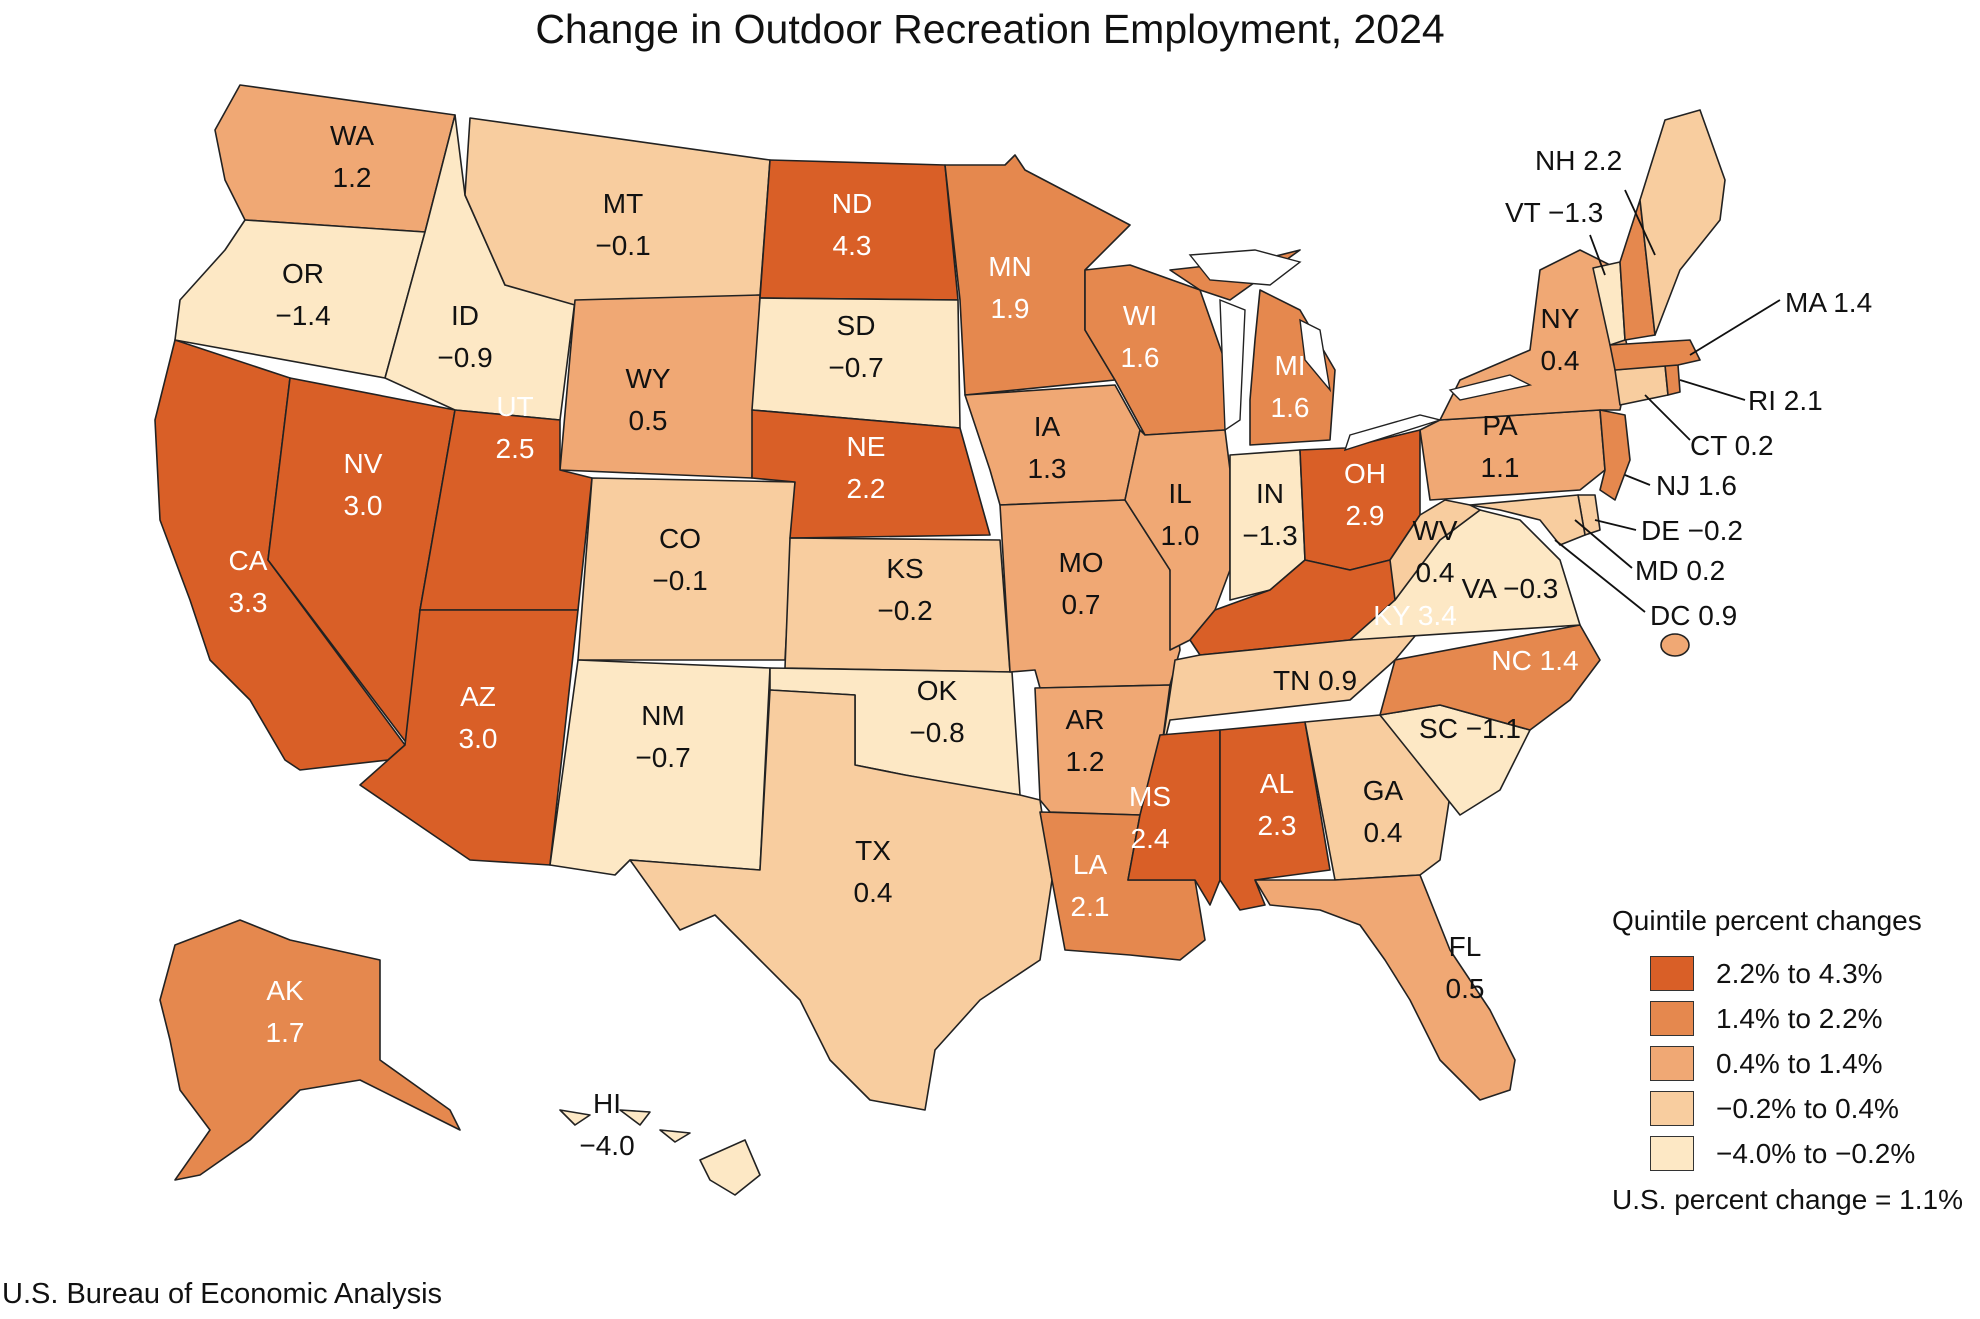 This screenshot has height=1319, width=1980. What do you see at coordinates (1735, 327) in the screenshot?
I see `leader-line-ma` at bounding box center [1735, 327].